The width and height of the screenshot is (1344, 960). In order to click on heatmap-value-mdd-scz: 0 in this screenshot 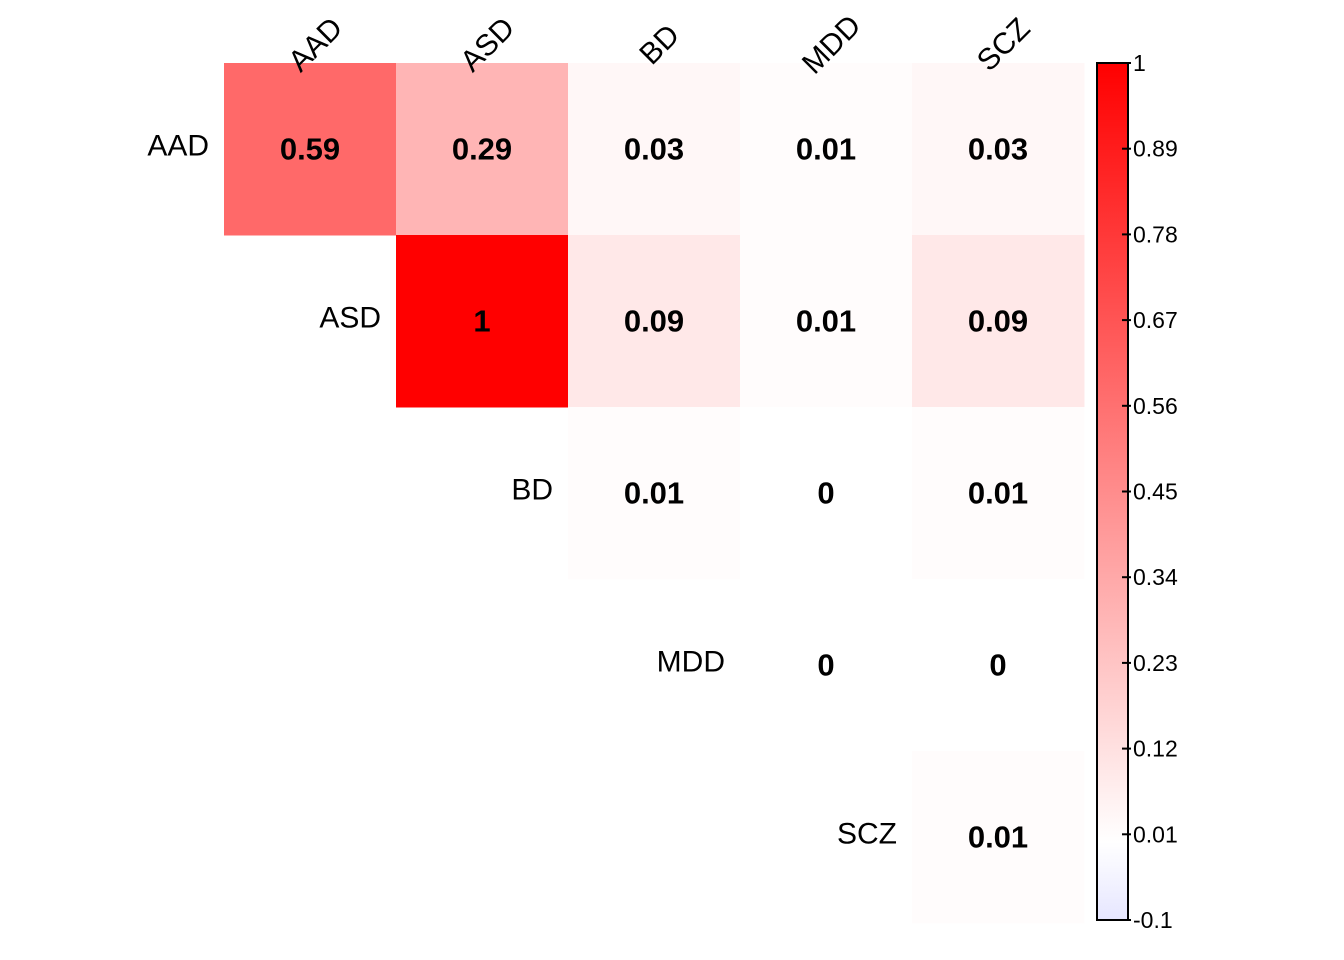, I will do `click(997, 665)`.